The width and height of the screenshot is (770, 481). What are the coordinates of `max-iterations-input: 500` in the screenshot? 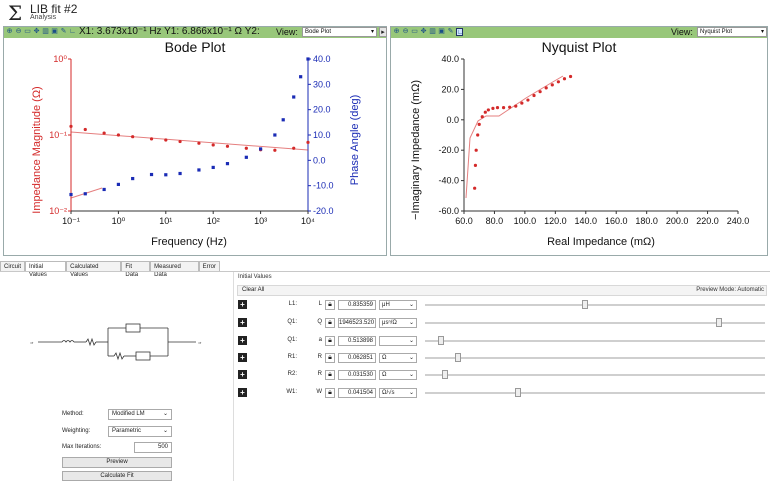 It's located at (153, 447).